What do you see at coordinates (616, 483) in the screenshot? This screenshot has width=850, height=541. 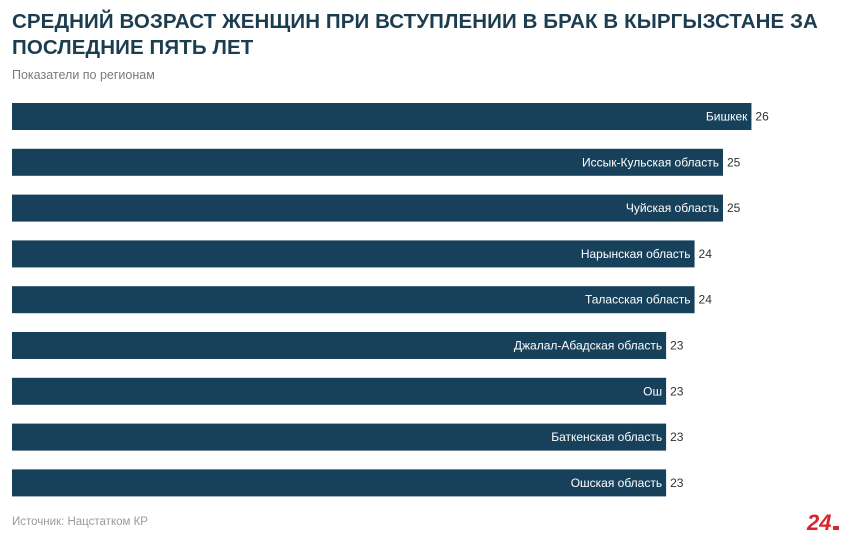 I see `bar-category-label: Ошская область` at bounding box center [616, 483].